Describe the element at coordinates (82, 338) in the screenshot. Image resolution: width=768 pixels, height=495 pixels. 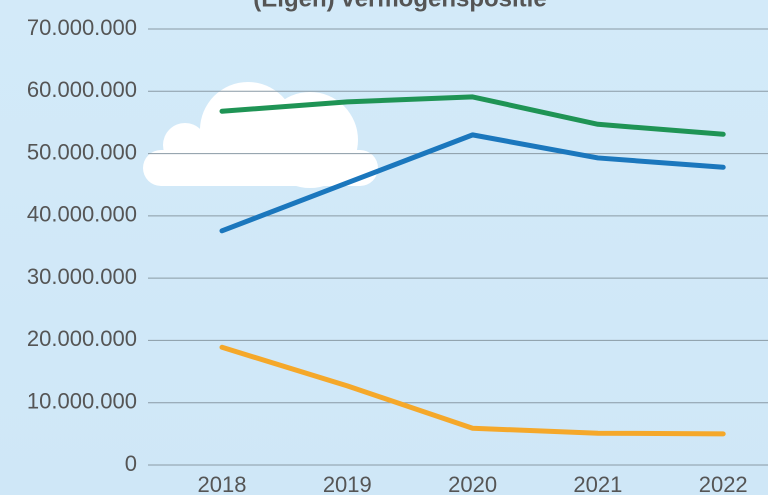
I see `y-tick-label: 20.000.000` at that location.